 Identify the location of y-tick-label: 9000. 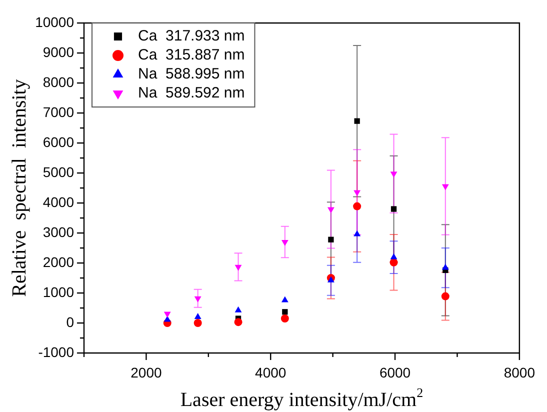
(58, 52).